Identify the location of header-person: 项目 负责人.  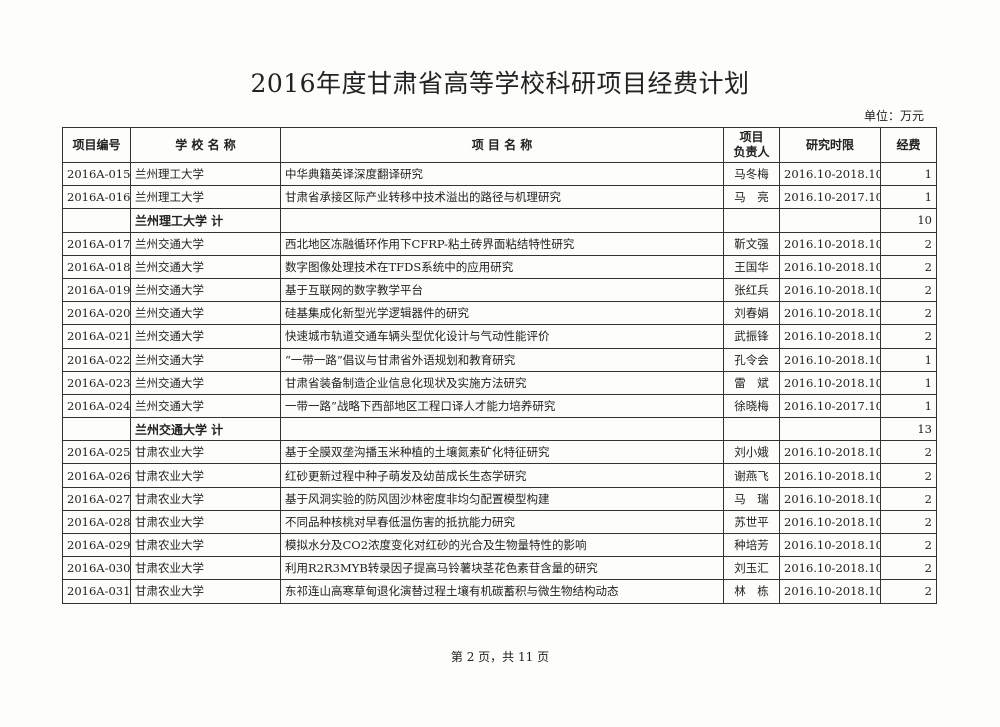
(751, 145).